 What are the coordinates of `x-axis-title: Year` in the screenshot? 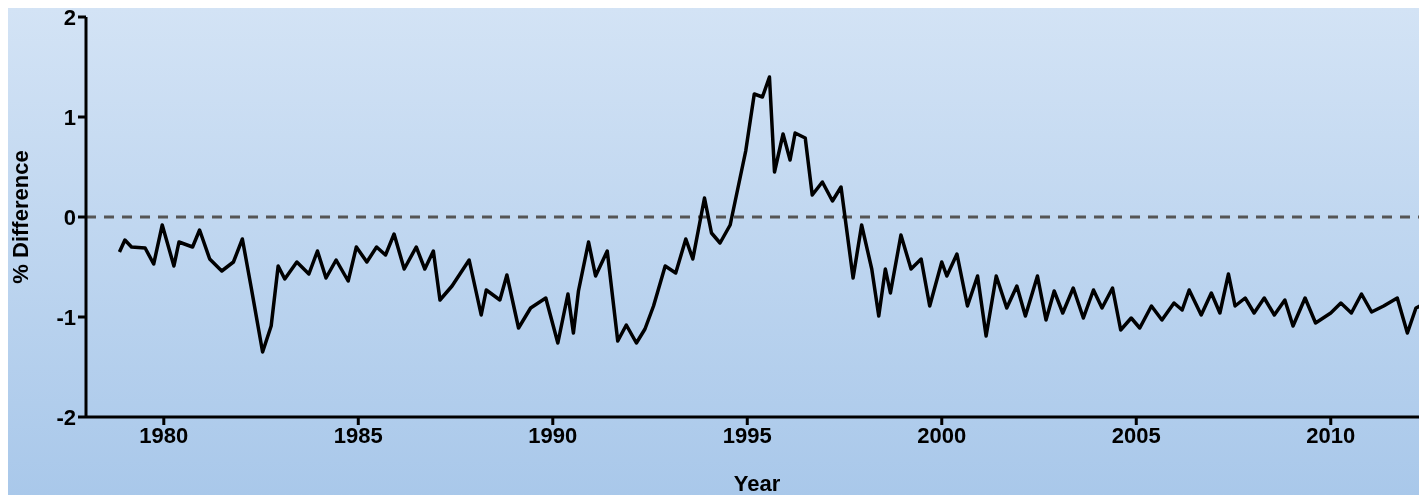 It's located at (757, 483).